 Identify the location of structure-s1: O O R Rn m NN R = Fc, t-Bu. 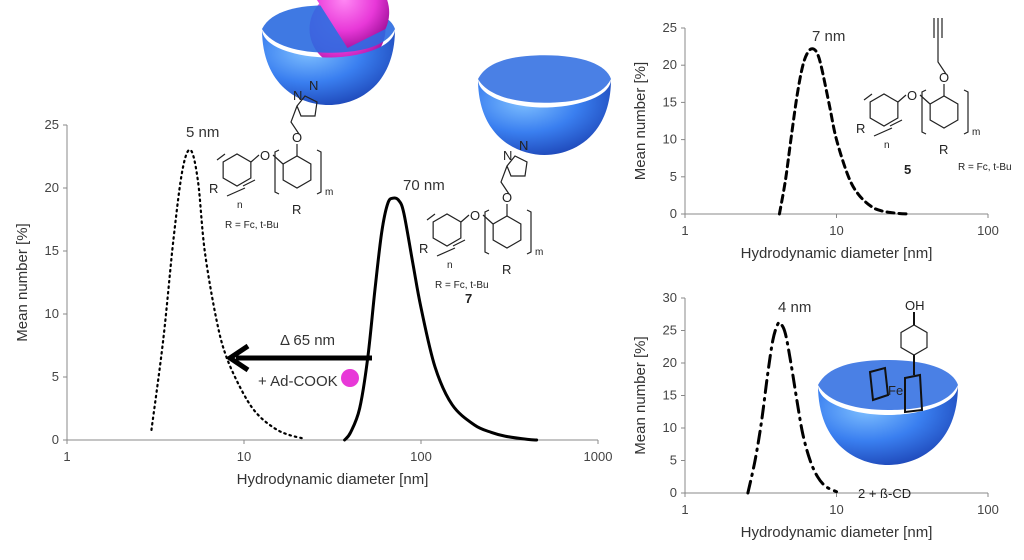
(271, 154).